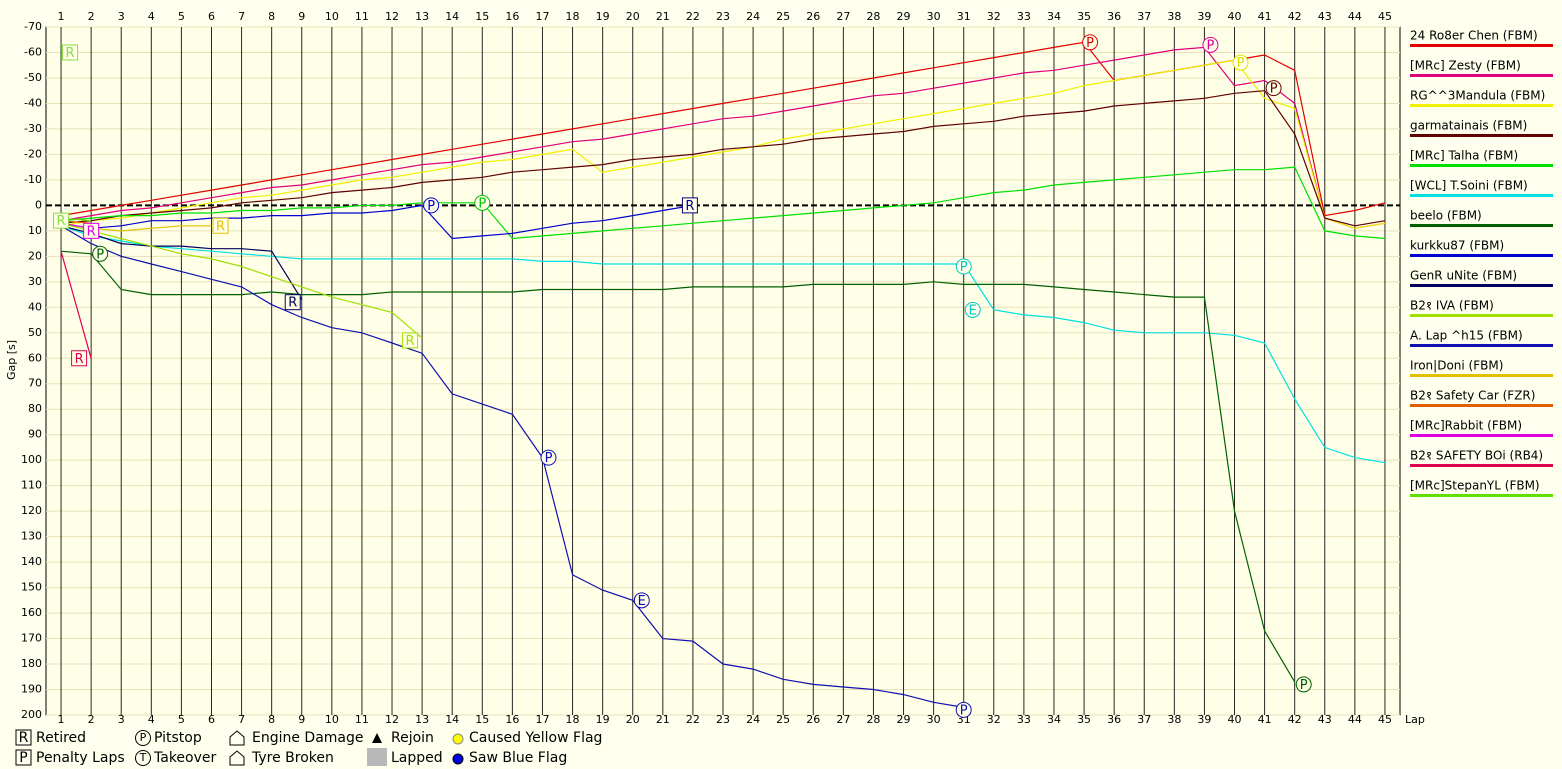  Describe the element at coordinates (35, 230) in the screenshot. I see `y-tick-label: 10` at that location.